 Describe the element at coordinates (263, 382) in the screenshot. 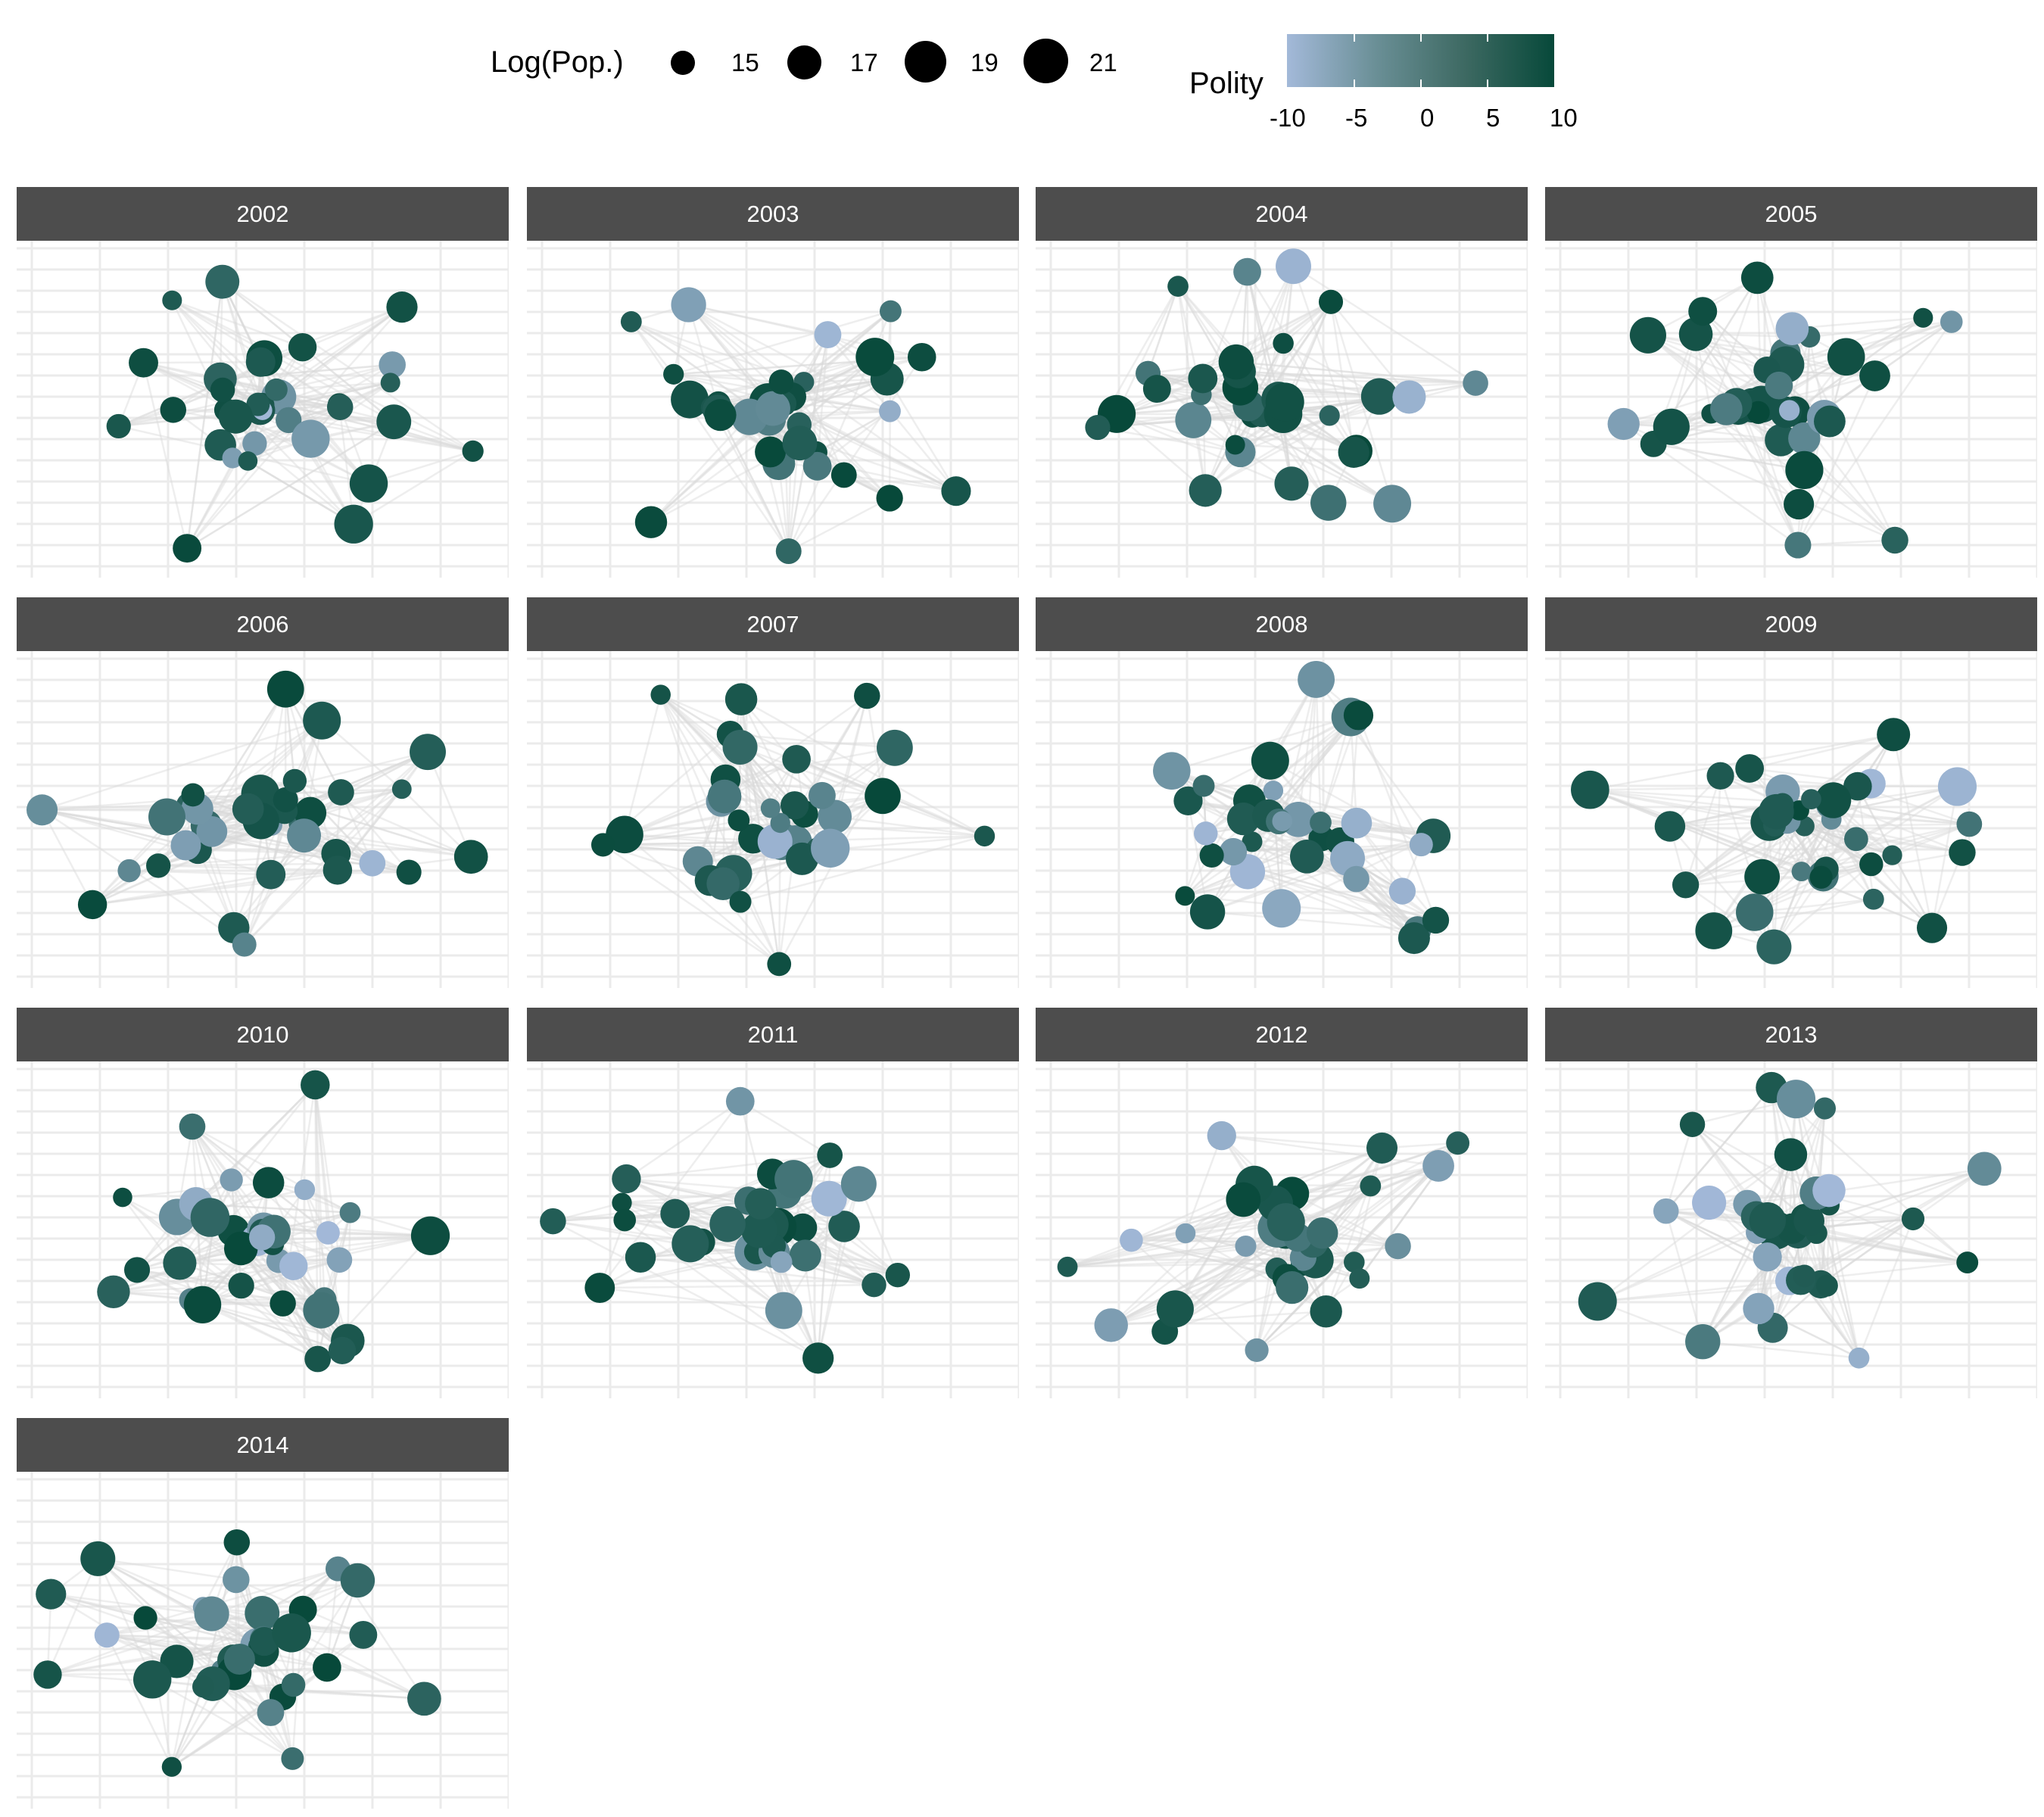

I see `facet-2002: 2002` at that location.